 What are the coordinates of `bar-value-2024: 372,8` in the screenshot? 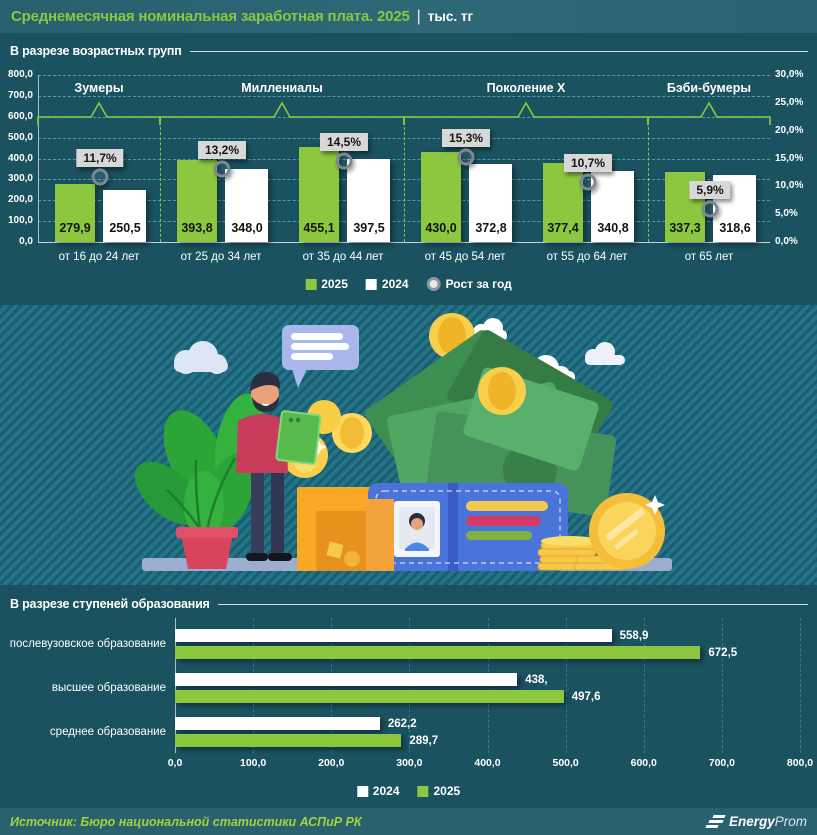 It's located at (491, 228).